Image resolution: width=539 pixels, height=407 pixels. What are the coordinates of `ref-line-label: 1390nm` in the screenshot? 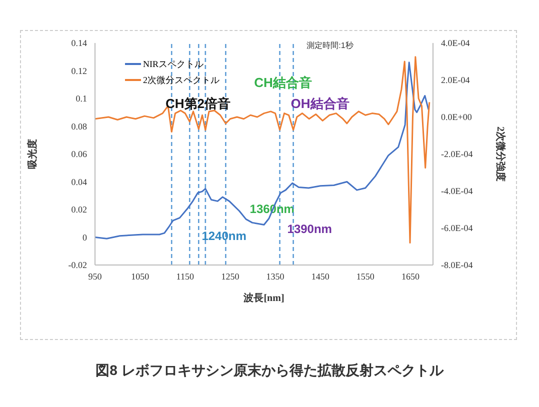 It's located at (309, 229).